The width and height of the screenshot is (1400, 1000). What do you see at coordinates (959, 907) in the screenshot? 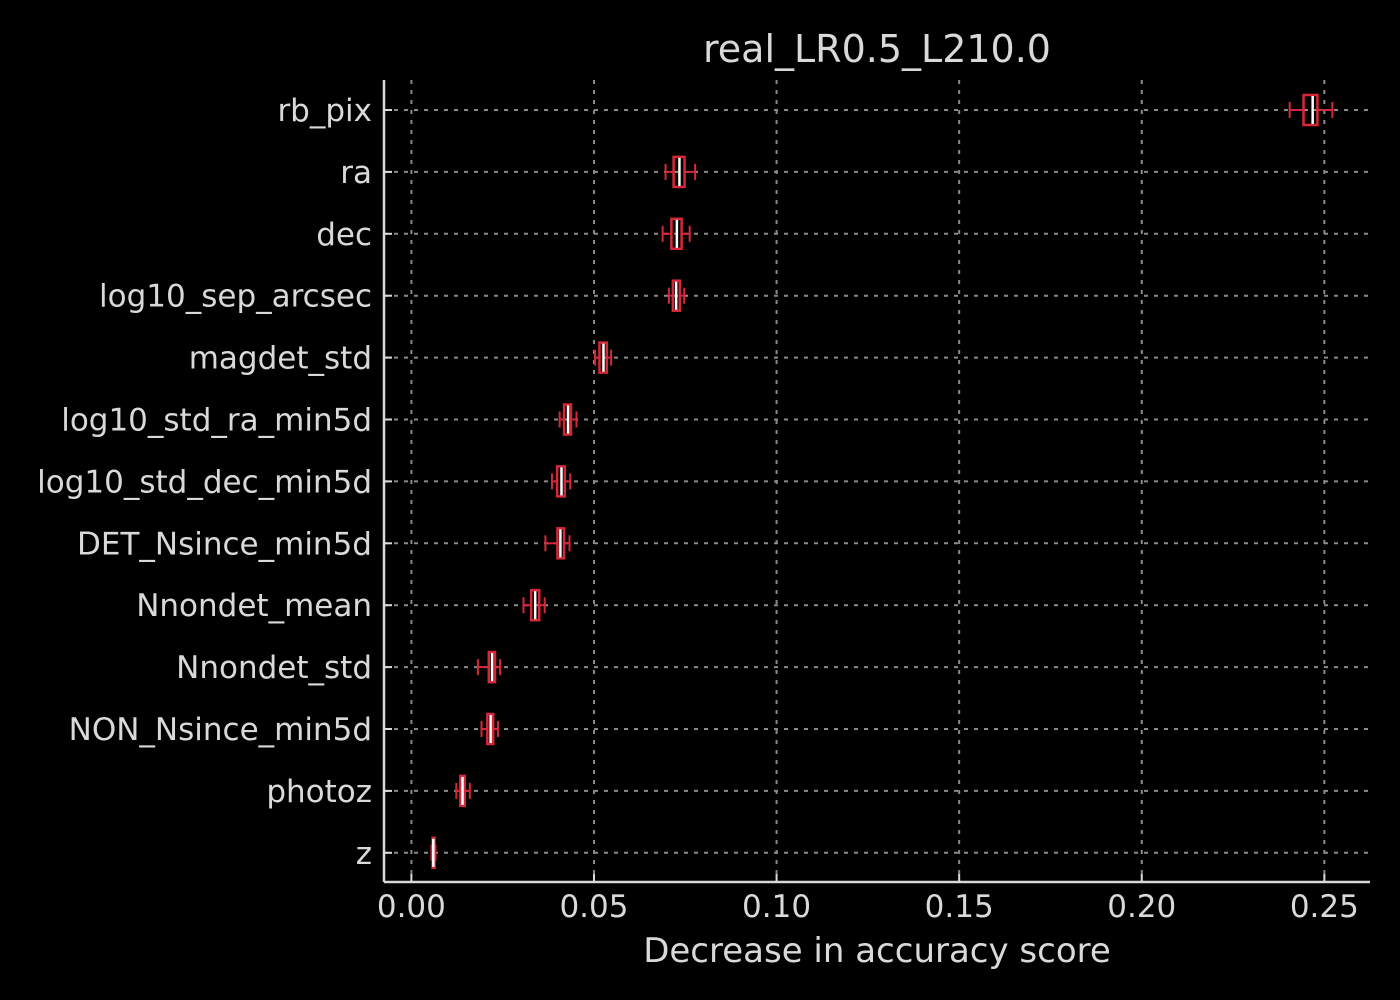
I see `x-tick-label: 0.15` at bounding box center [959, 907].